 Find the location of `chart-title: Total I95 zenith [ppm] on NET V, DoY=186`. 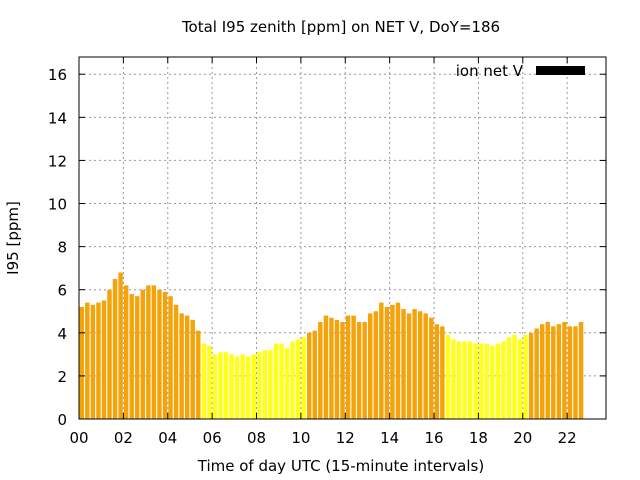

chart-title: Total I95 zenith [ppm] on NET V, DoY=186 is located at coordinates (340, 27).